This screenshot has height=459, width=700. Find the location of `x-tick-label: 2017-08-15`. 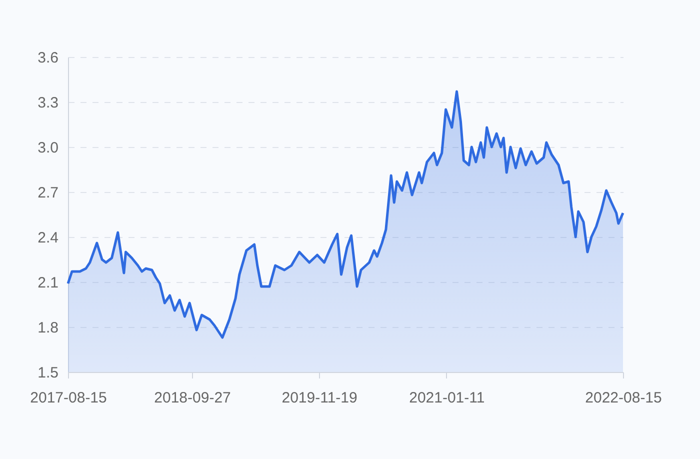

x-tick-label: 2017-08-15 is located at coordinates (68, 398).